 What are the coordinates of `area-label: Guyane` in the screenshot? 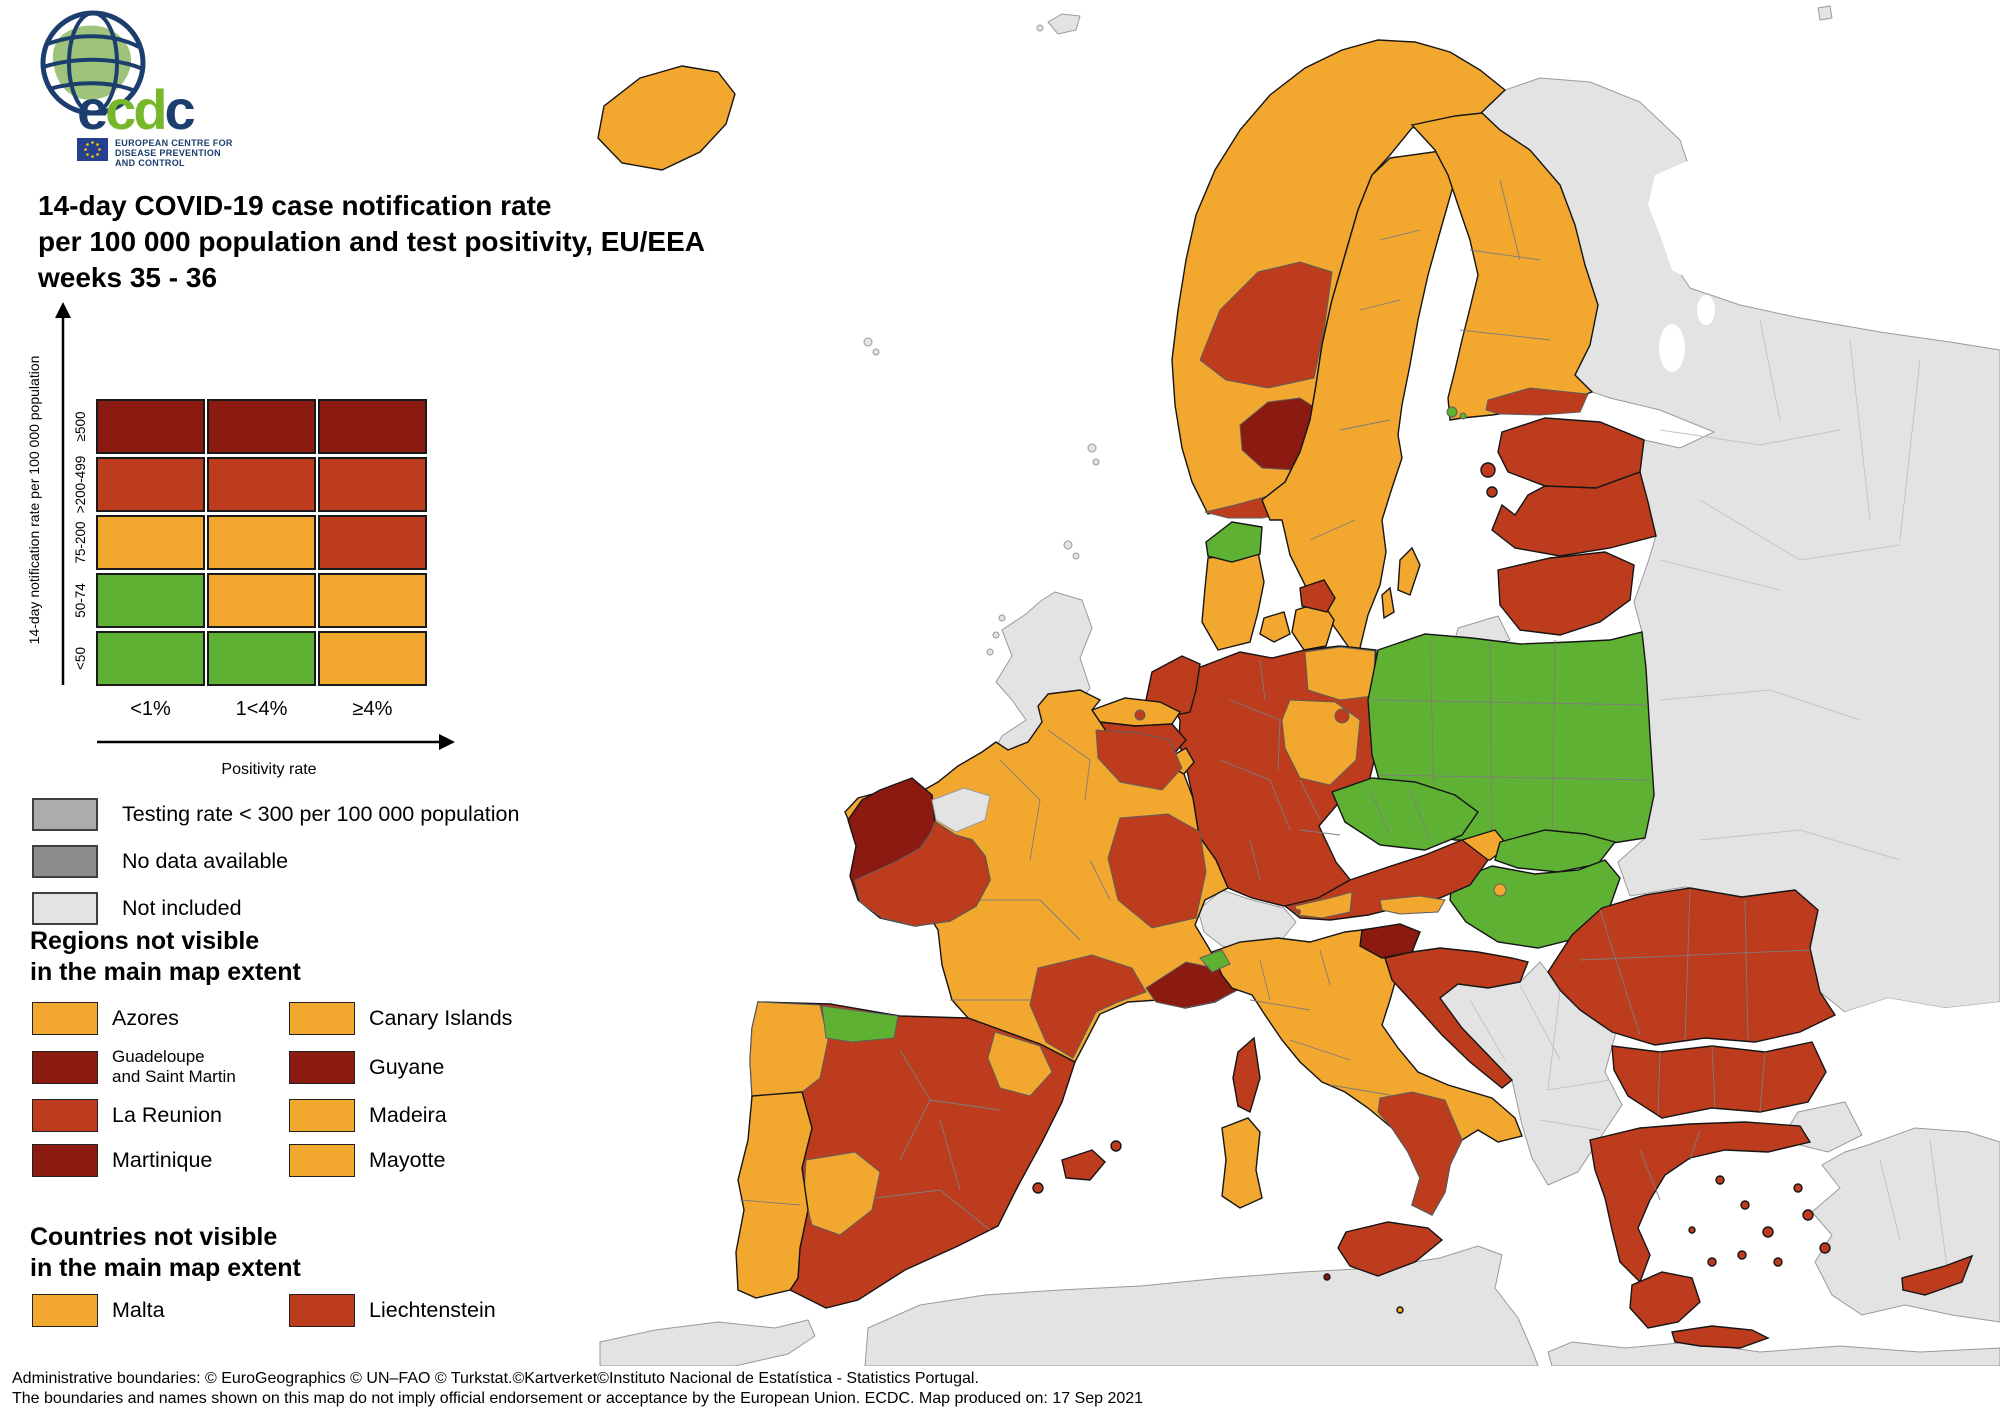 It's located at (407, 1066).